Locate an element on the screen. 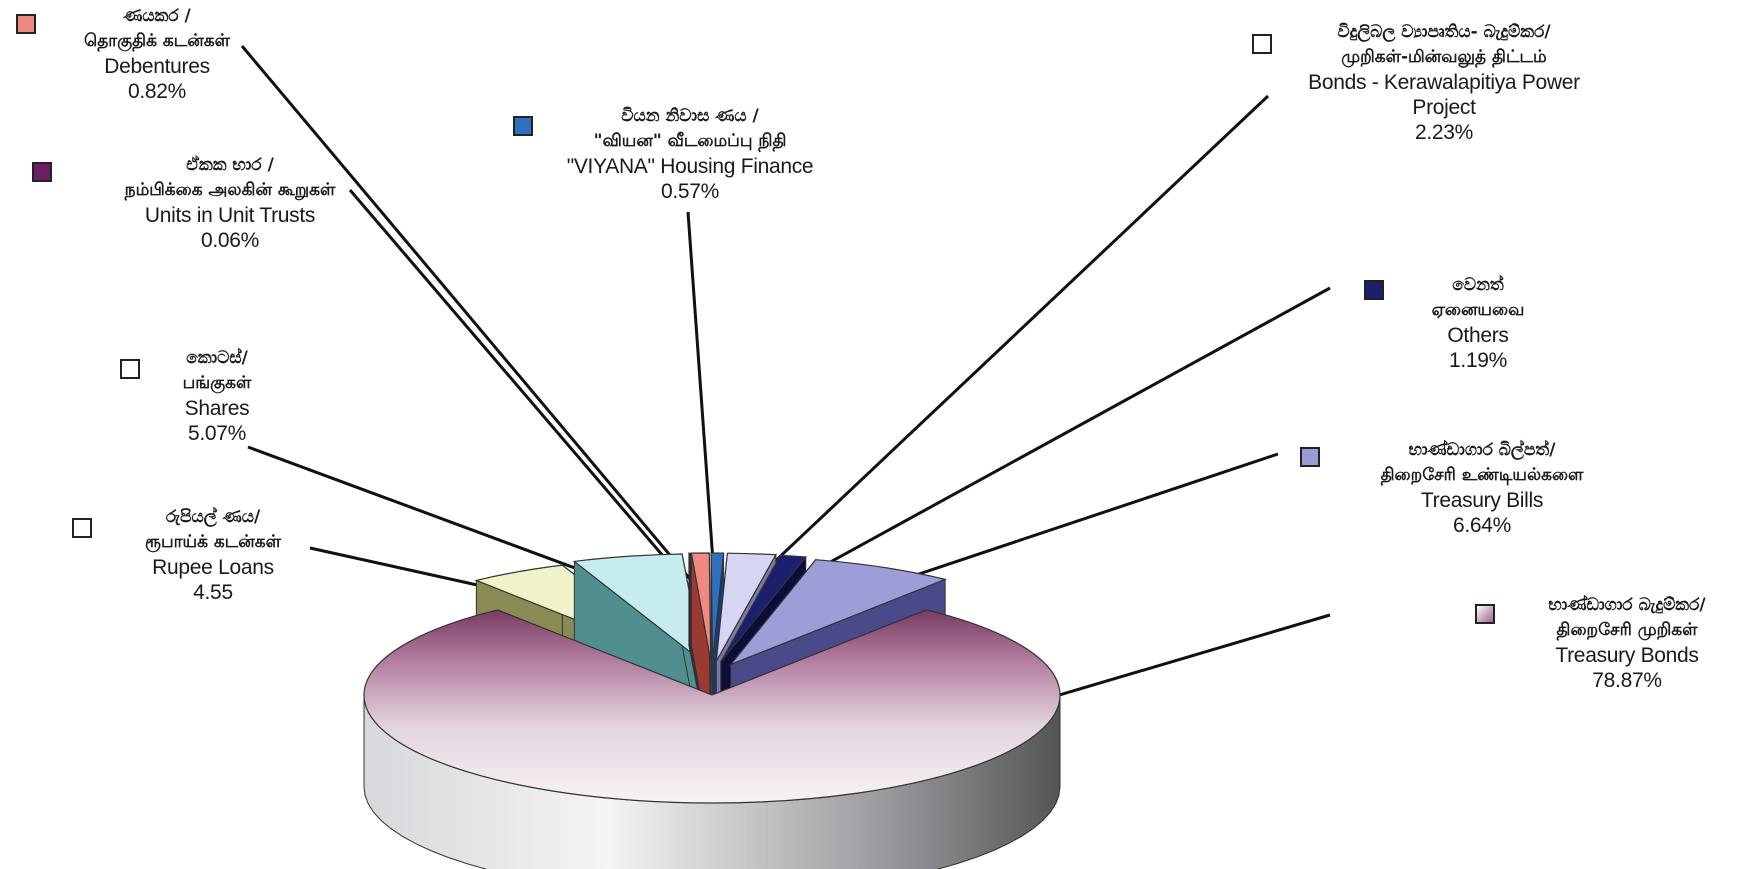 This screenshot has height=869, width=1752. label-value: 6.64% is located at coordinates (1482, 525).